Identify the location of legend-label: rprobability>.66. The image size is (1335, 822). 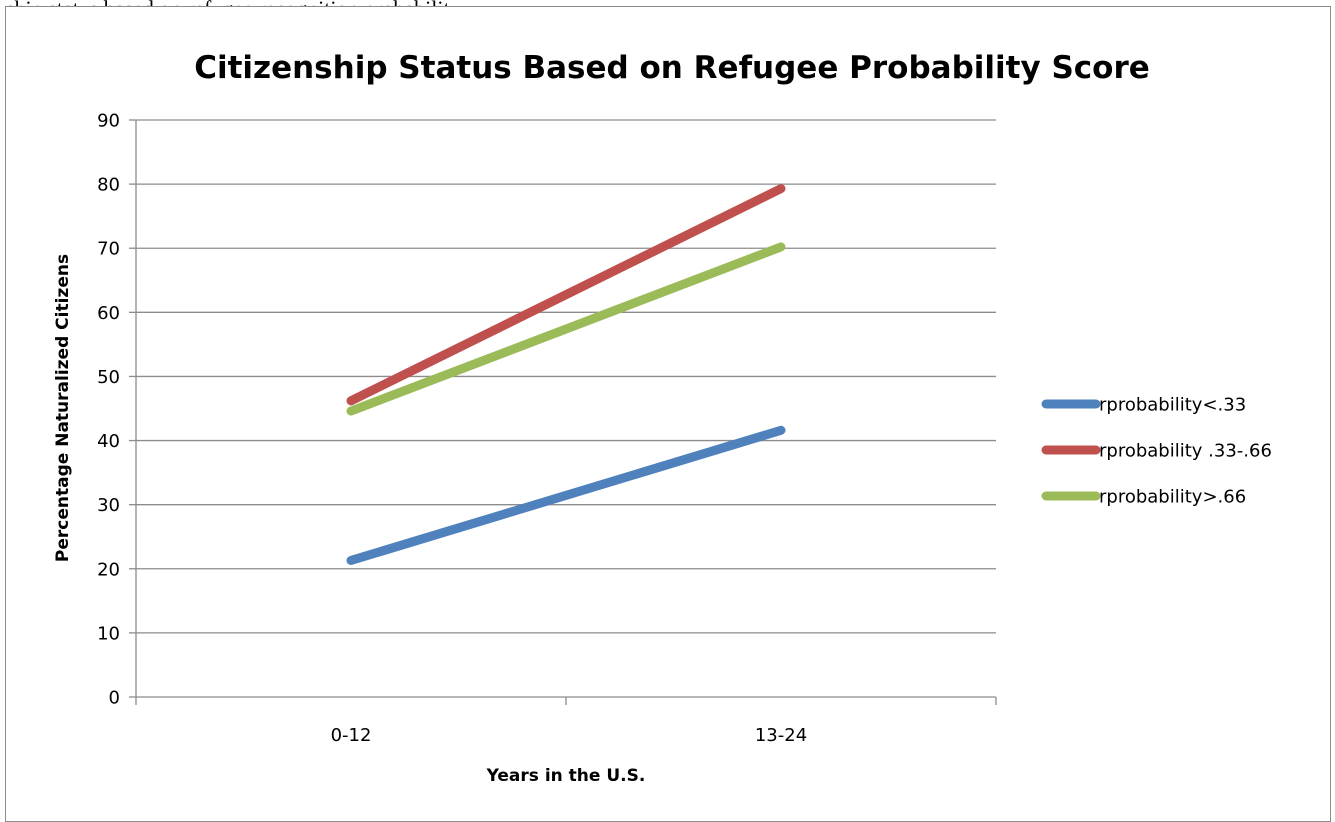
(1172, 497).